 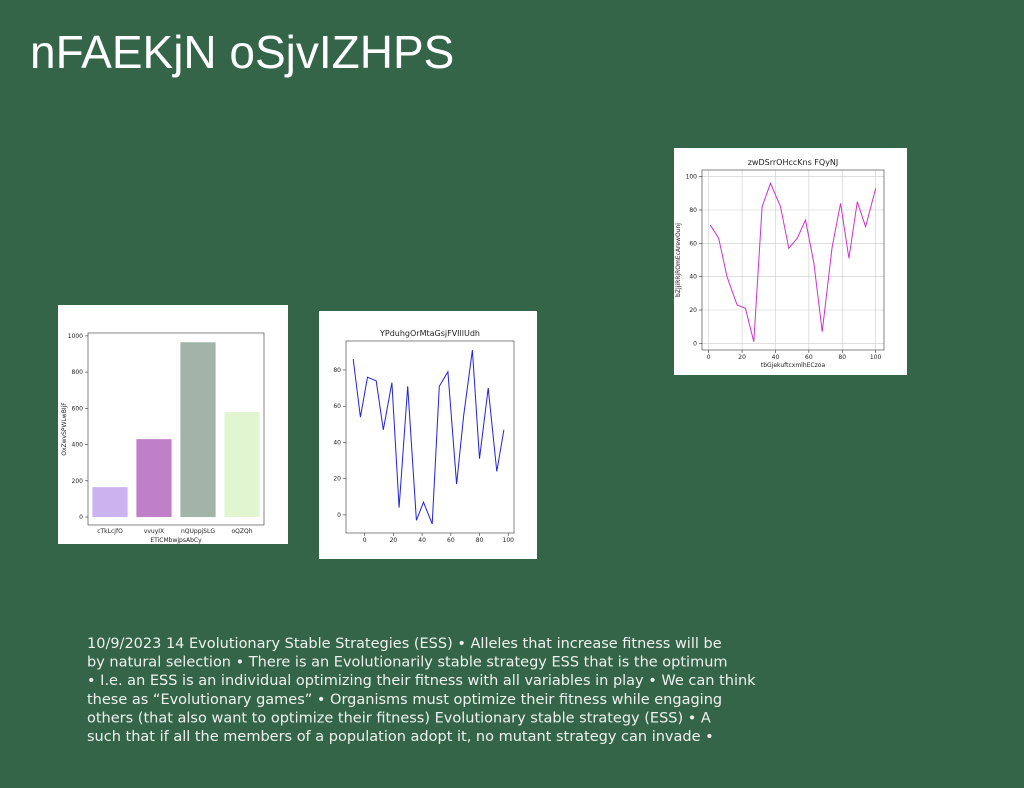 What do you see at coordinates (176, 540) in the screenshot?
I see `x-axis-label: ETiCMbwjpsAbCy` at bounding box center [176, 540].